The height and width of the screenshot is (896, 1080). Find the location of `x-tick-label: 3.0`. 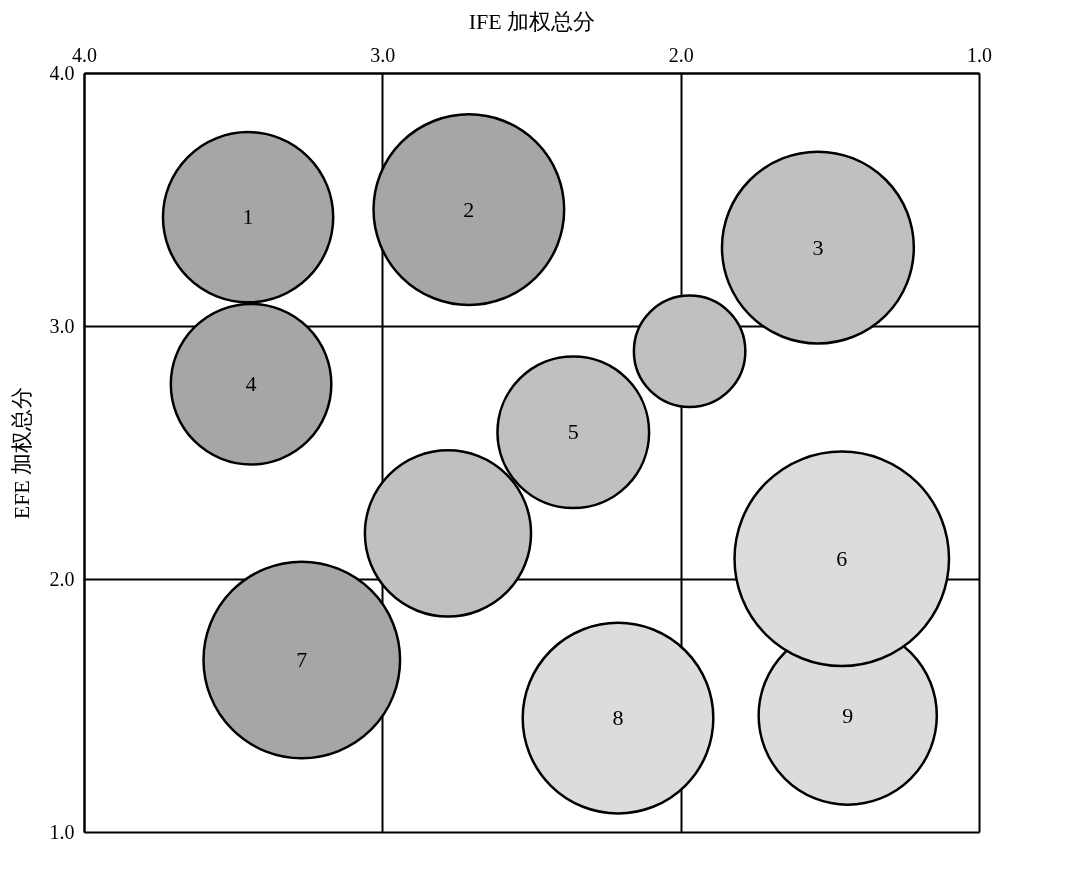

x-tick-label: 3.0 is located at coordinates (383, 54).